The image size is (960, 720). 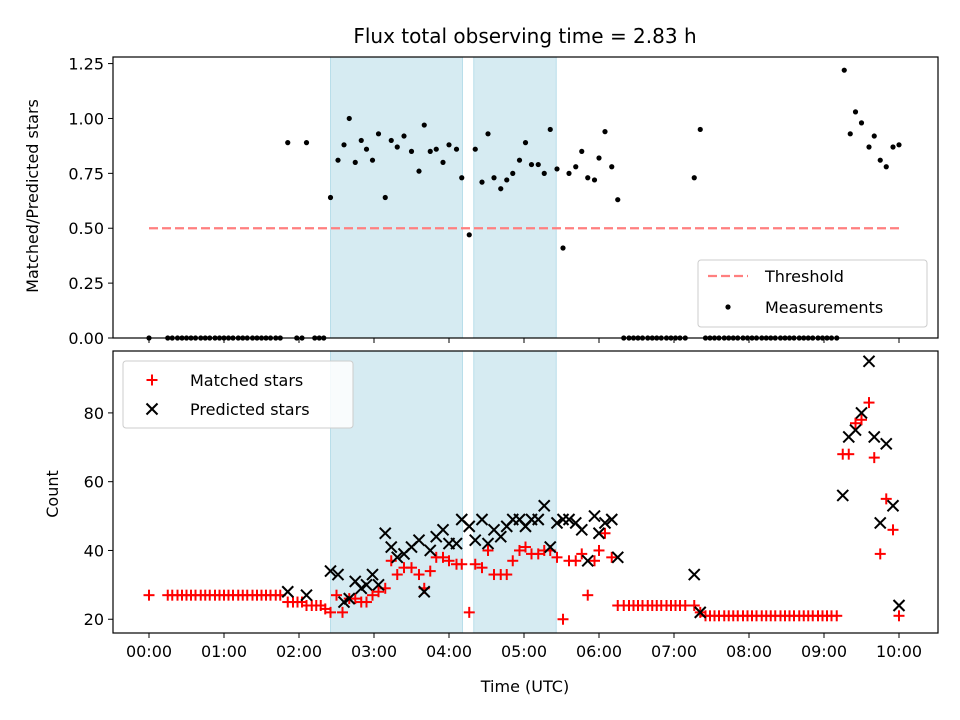 I want to click on shaded-interval, so click(x=515, y=492).